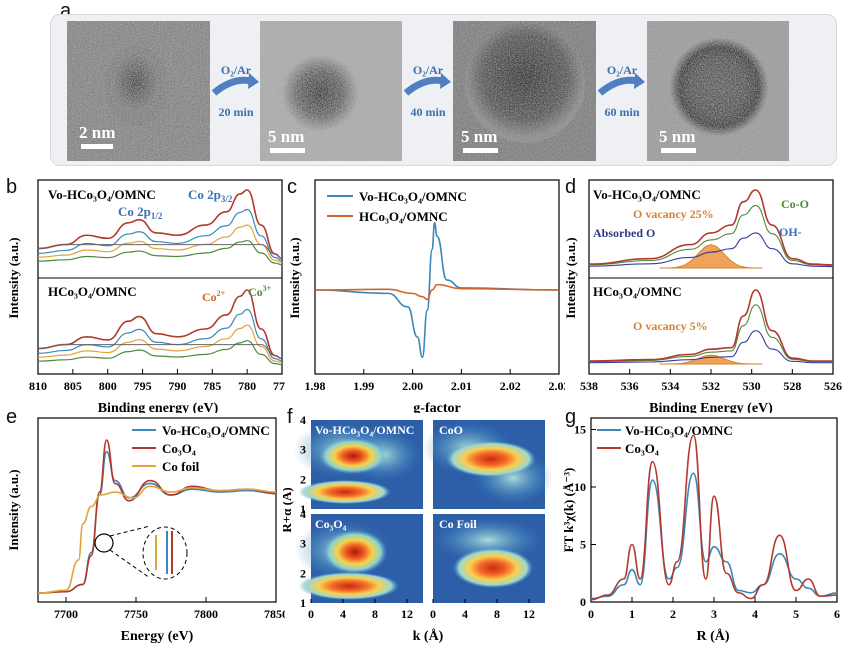 The width and height of the screenshot is (847, 646). Describe the element at coordinates (833, 386) in the screenshot. I see `x-tick-label: 526` at that location.